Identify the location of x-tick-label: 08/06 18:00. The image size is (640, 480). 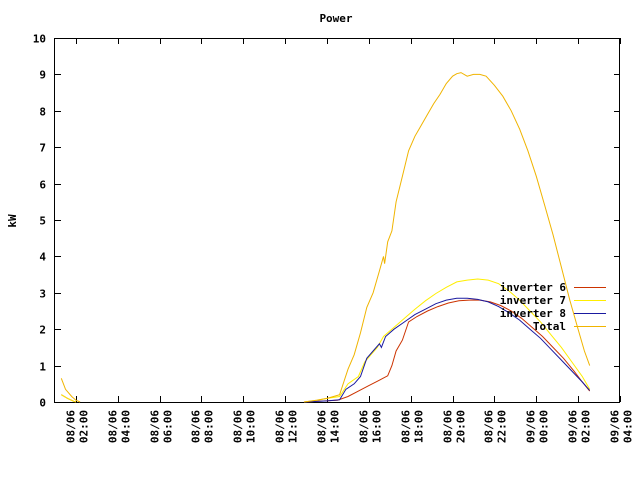
(413, 426).